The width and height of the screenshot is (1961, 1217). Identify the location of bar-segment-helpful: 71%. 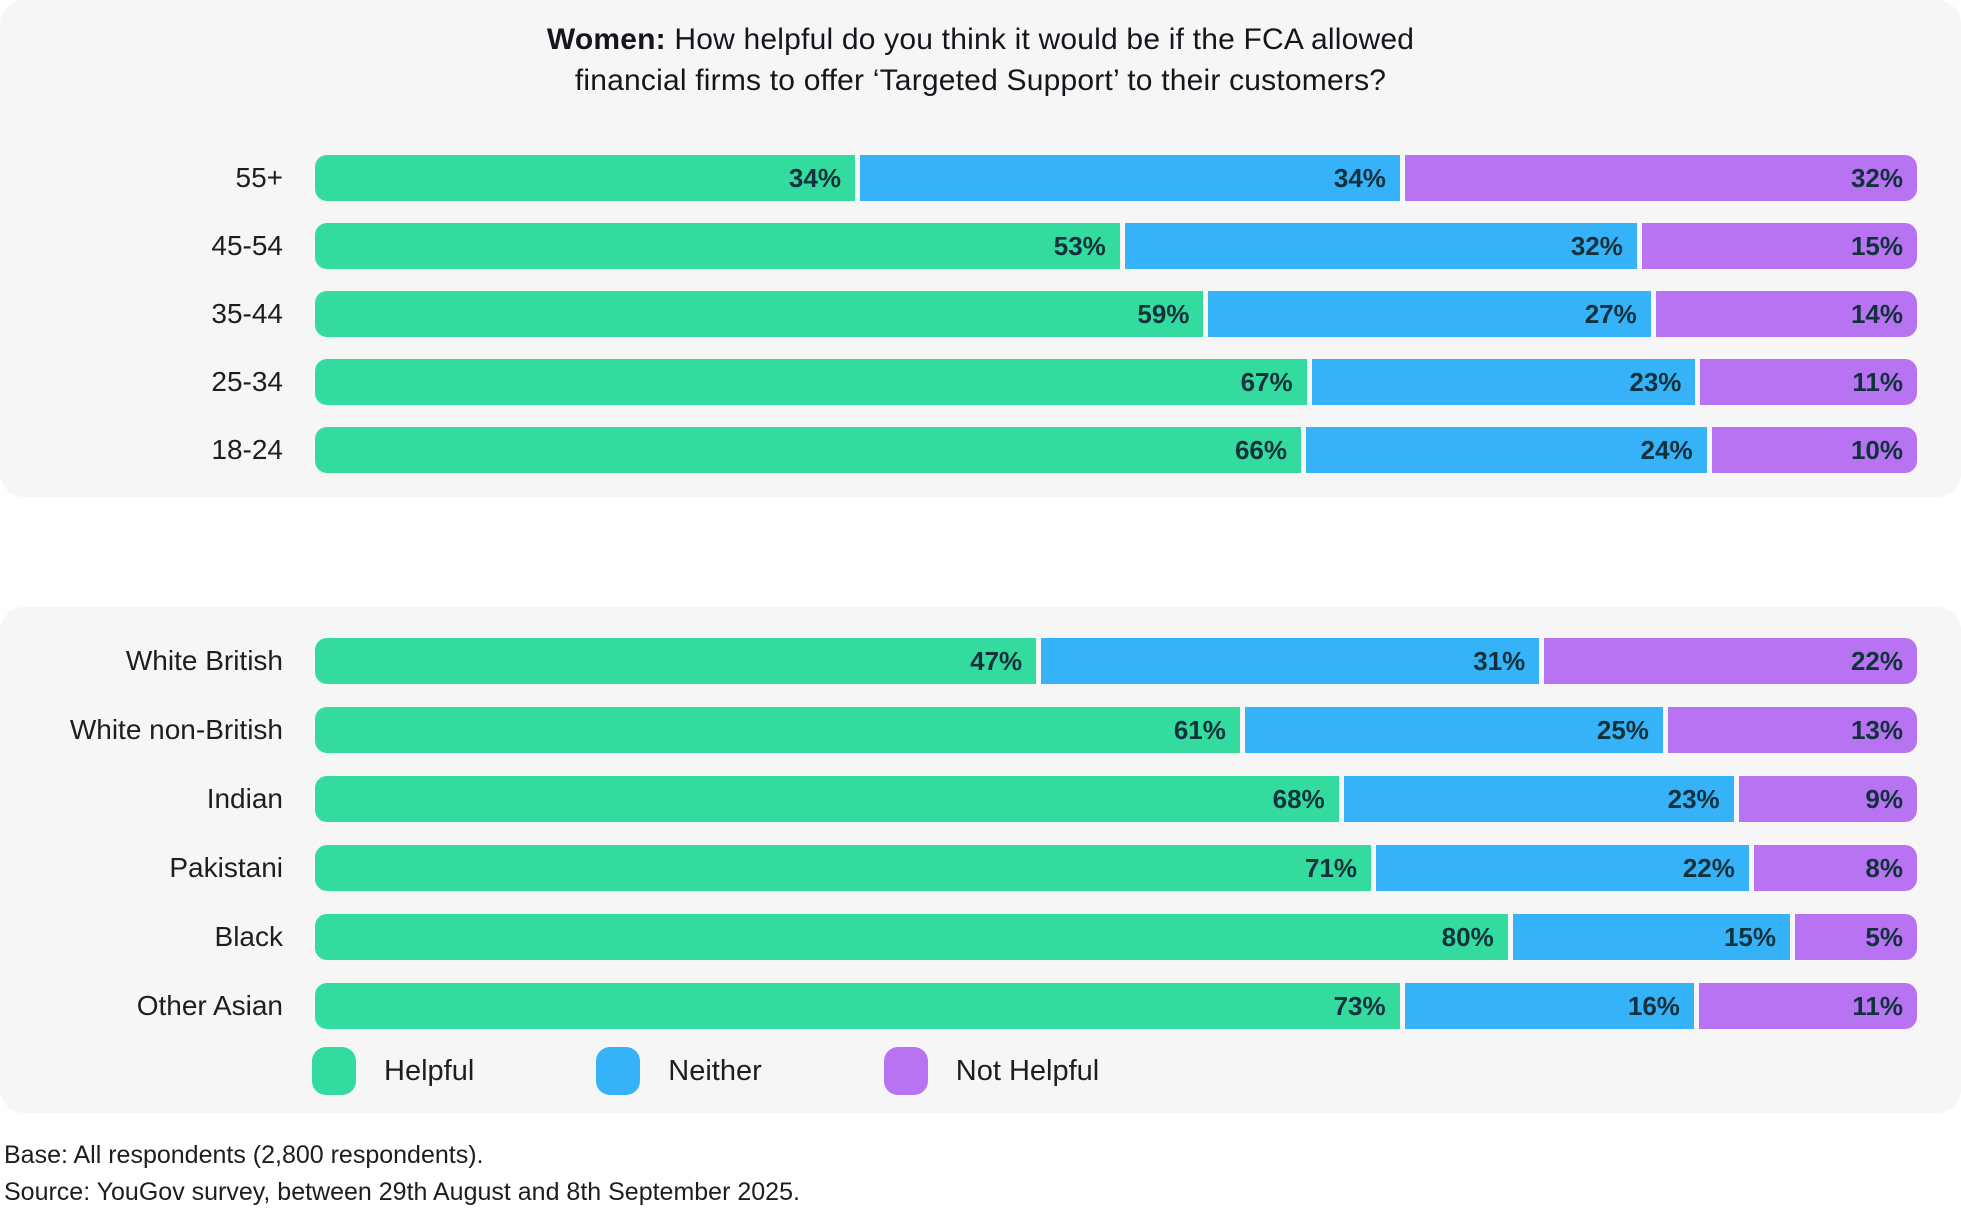
(843, 868).